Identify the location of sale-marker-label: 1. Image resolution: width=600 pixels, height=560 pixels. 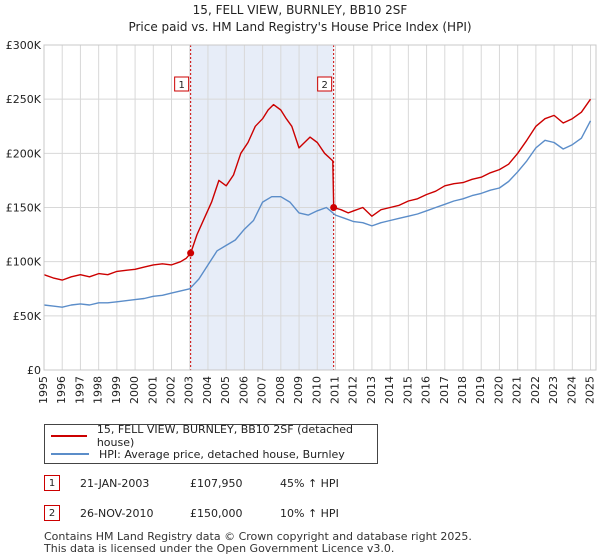
(181, 85).